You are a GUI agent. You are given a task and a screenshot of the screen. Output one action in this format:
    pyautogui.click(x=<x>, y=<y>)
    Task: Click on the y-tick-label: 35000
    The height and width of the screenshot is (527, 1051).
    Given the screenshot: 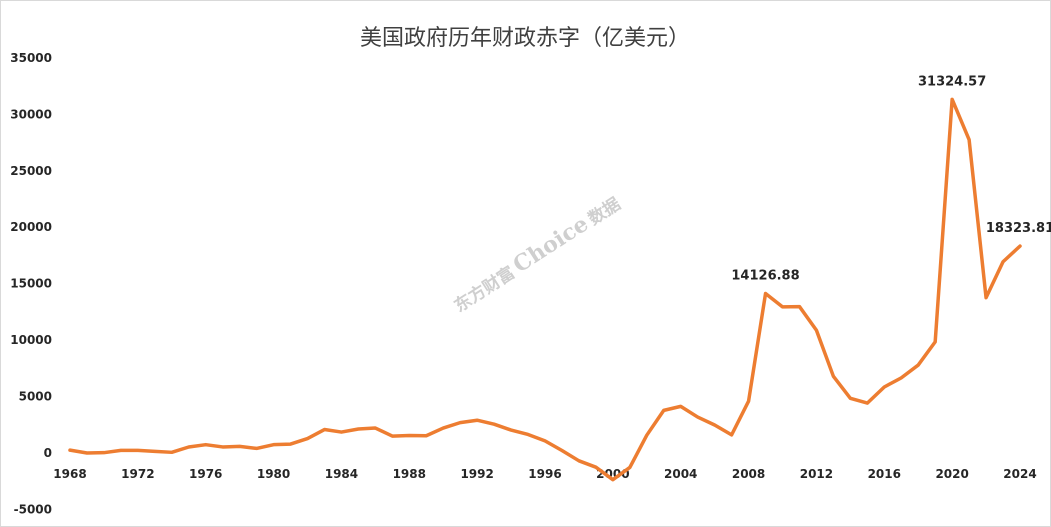 What is the action you would take?
    pyautogui.click(x=31, y=58)
    